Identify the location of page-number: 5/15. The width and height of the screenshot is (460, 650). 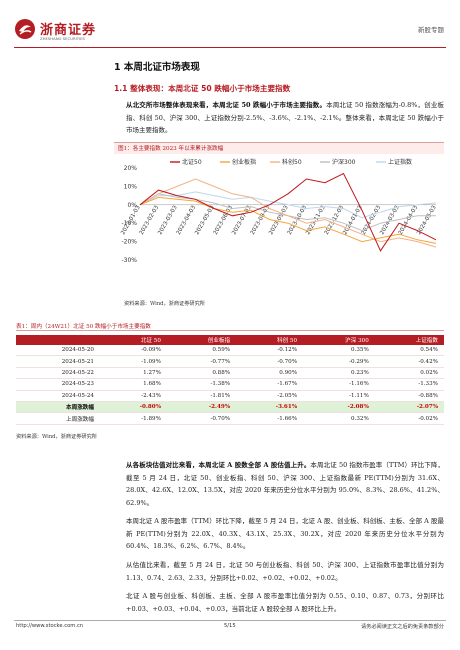
(230, 626).